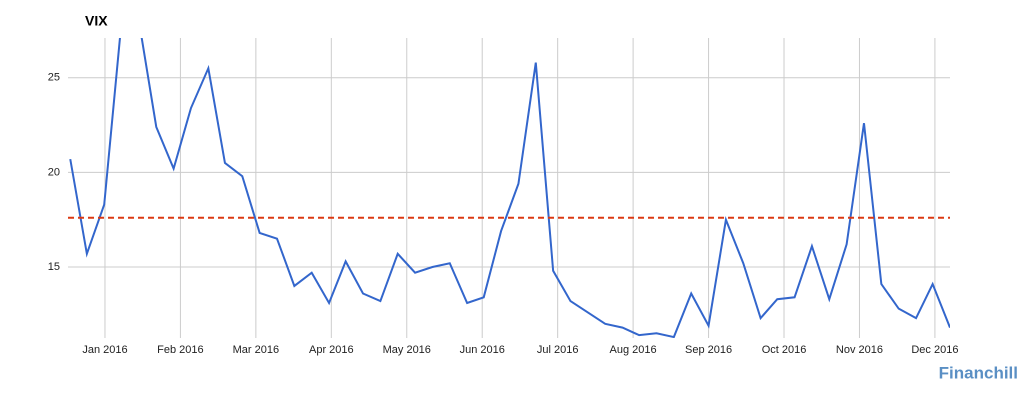 This screenshot has height=410, width=1020. What do you see at coordinates (934, 350) in the screenshot?
I see `x-tick-label: Dec 2016` at bounding box center [934, 350].